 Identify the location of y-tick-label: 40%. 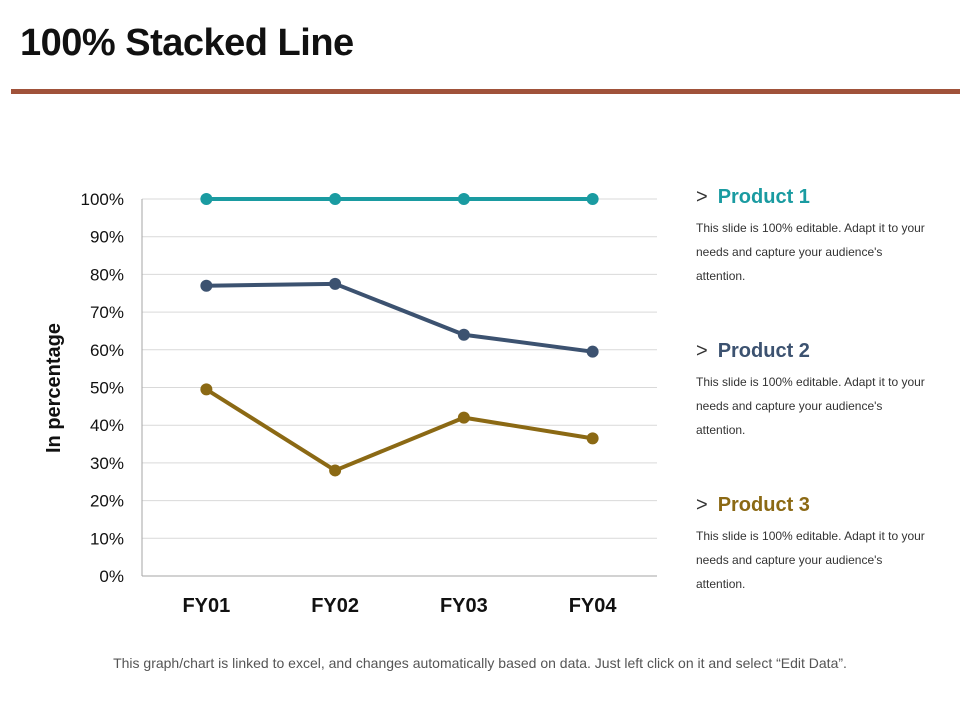
(107, 425).